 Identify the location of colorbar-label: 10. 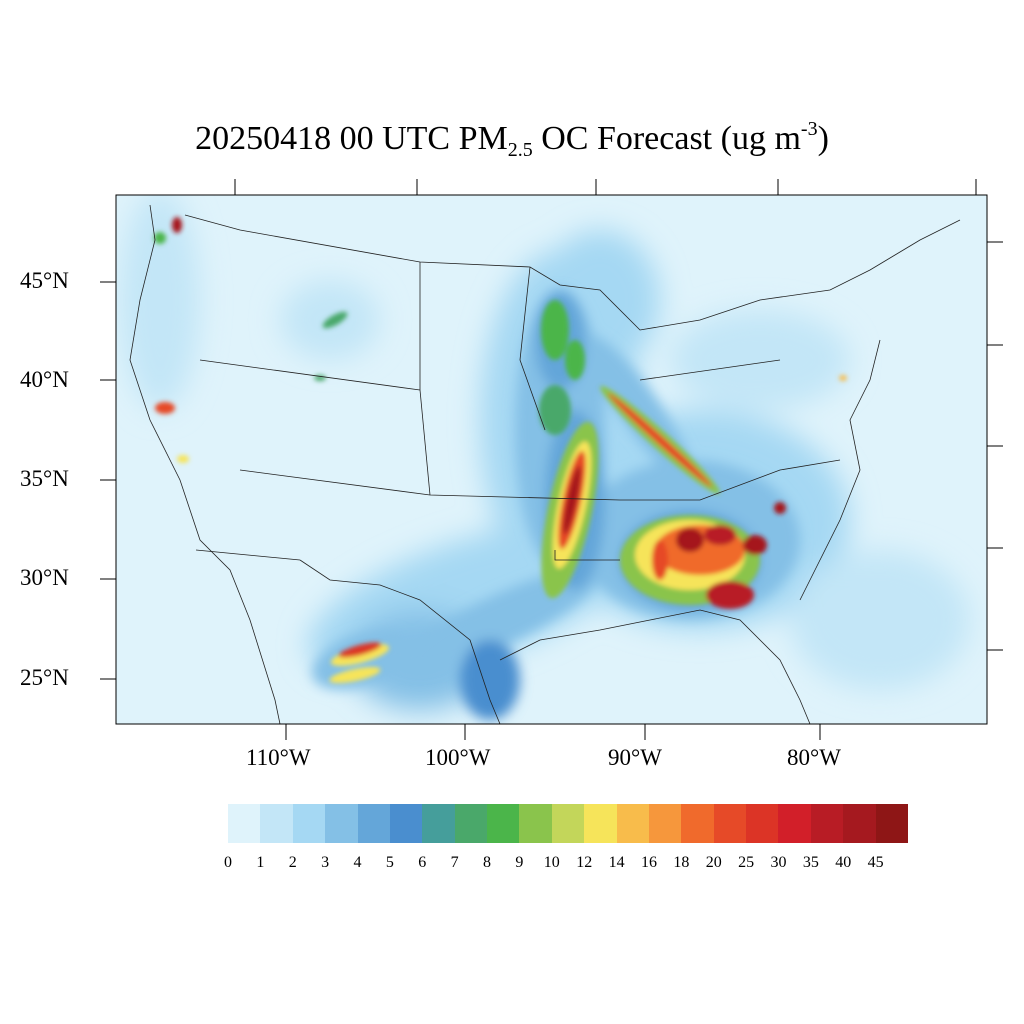
(551, 862).